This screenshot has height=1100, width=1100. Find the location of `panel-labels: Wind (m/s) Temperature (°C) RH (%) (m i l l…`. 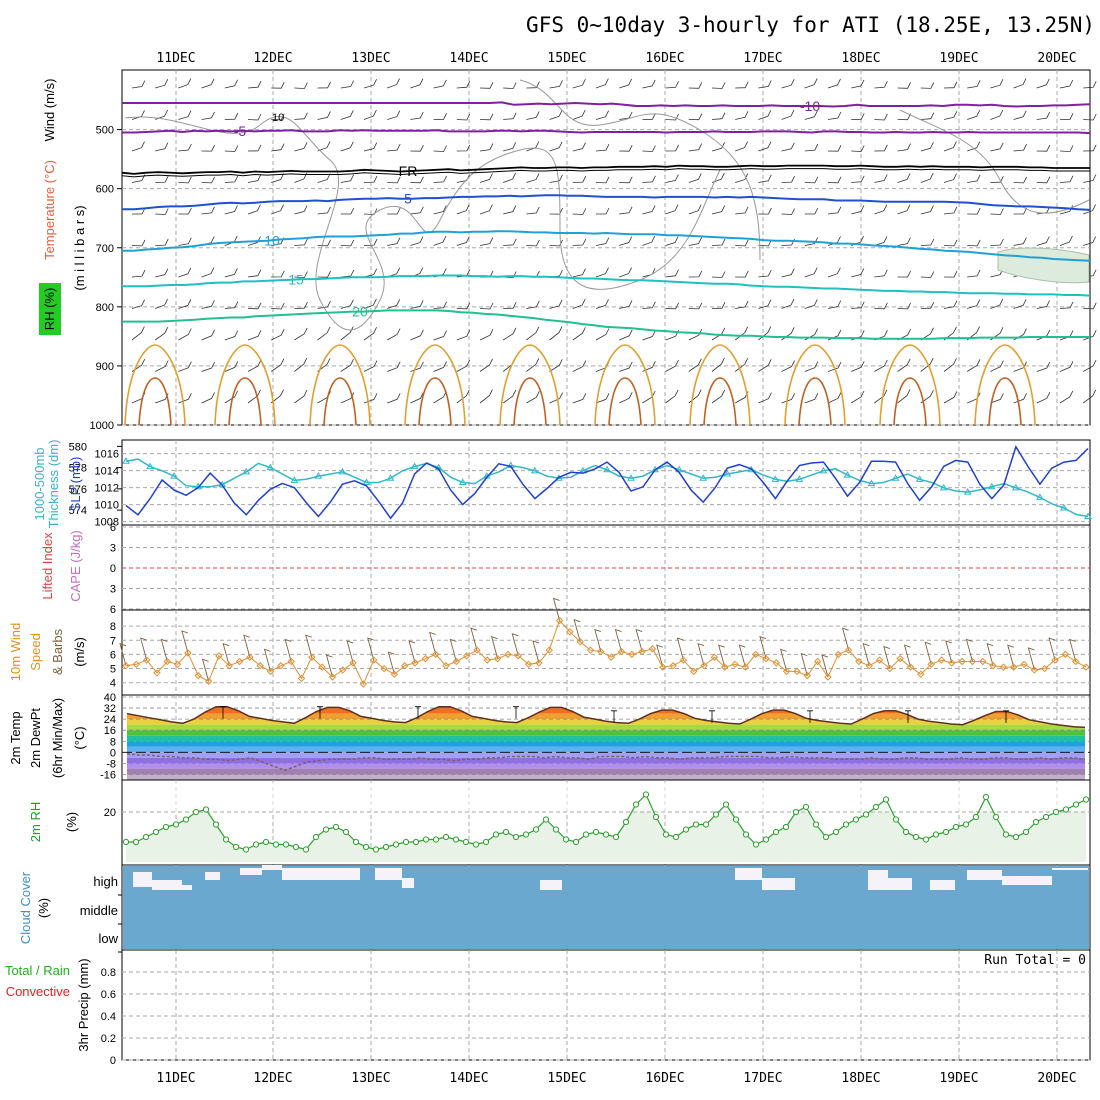

panel-labels: Wind (m/s) Temperature (°C) RH (%) (m i l l… is located at coordinates (48, 565).